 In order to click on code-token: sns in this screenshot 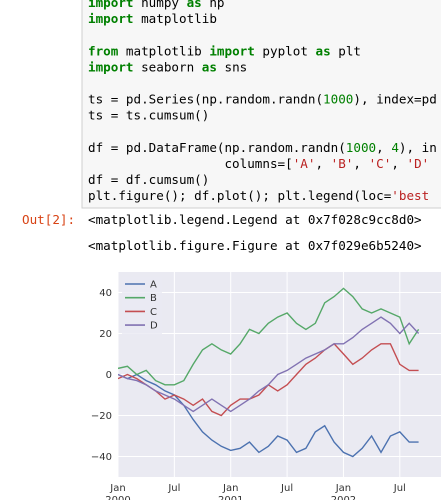, I will do `click(232, 66)`.